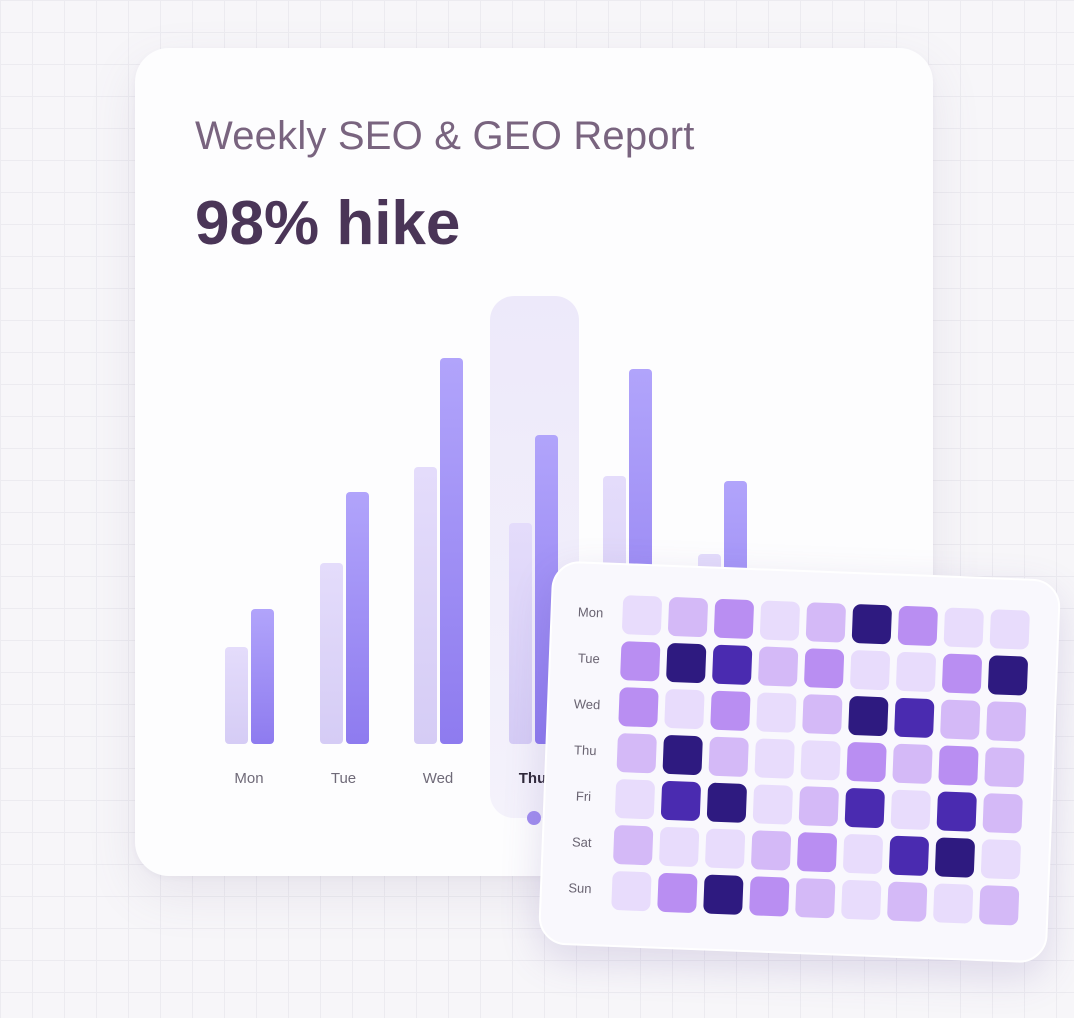  I want to click on day-label-tue: Tue, so click(343, 778).